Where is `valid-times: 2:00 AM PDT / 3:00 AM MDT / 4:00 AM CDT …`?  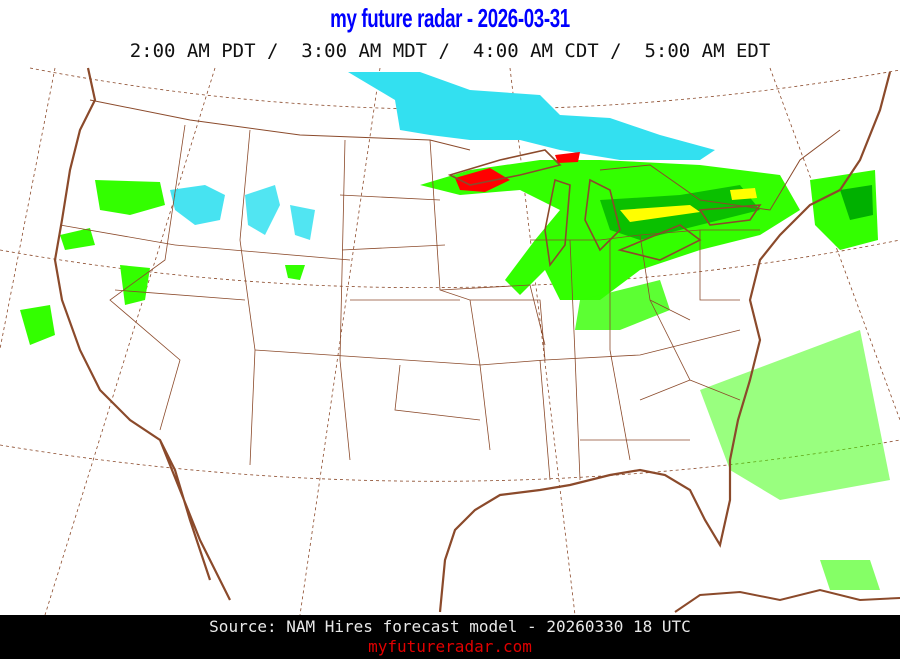 valid-times: 2:00 AM PDT / 3:00 AM MDT / 4:00 AM CDT … is located at coordinates (450, 51).